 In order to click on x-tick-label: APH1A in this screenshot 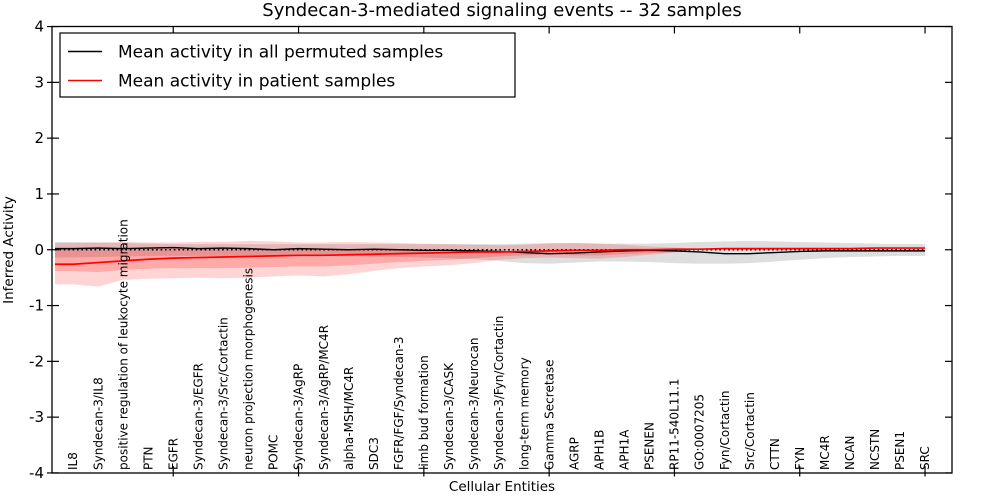, I will do `click(625, 449)`.